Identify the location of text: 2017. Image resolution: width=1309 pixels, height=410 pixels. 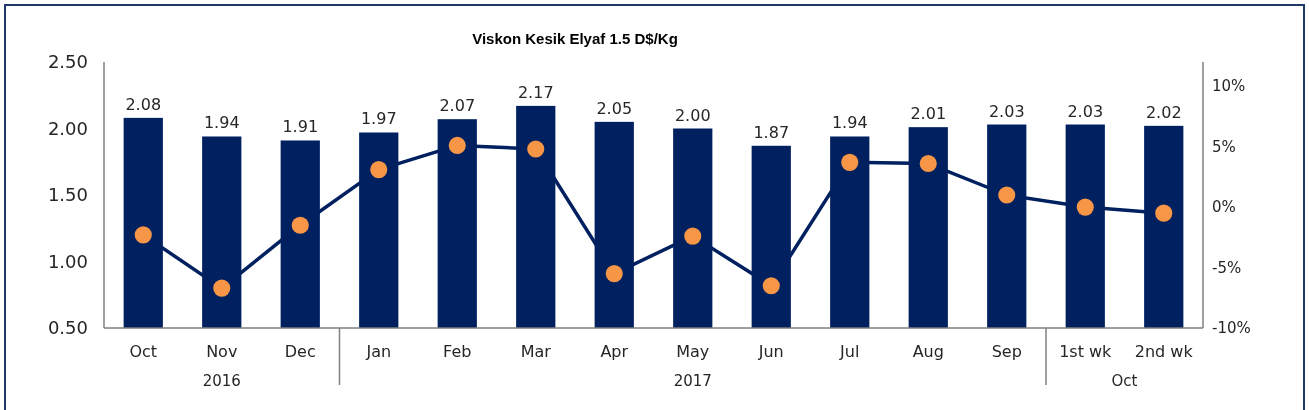
(692, 381).